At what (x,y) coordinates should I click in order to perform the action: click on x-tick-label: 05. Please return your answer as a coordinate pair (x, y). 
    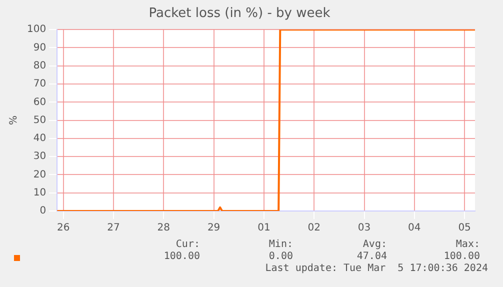
    Looking at the image, I should click on (464, 228).